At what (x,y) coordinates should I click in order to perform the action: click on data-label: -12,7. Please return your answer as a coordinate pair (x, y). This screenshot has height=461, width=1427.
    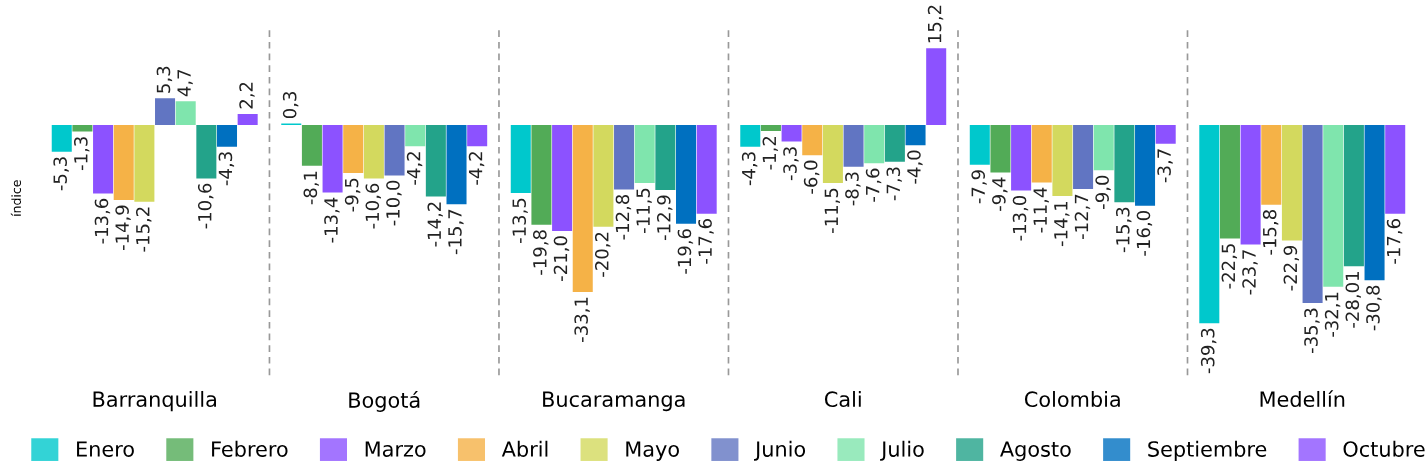
    Looking at the image, I should click on (1082, 217).